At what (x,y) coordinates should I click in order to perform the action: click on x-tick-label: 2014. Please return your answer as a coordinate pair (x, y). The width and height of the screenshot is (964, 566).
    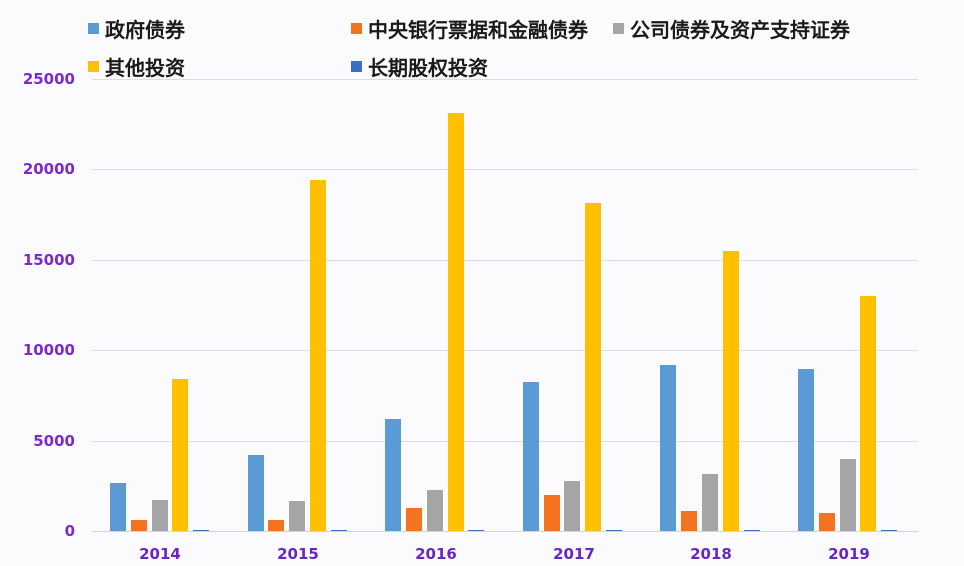
    Looking at the image, I should click on (160, 554).